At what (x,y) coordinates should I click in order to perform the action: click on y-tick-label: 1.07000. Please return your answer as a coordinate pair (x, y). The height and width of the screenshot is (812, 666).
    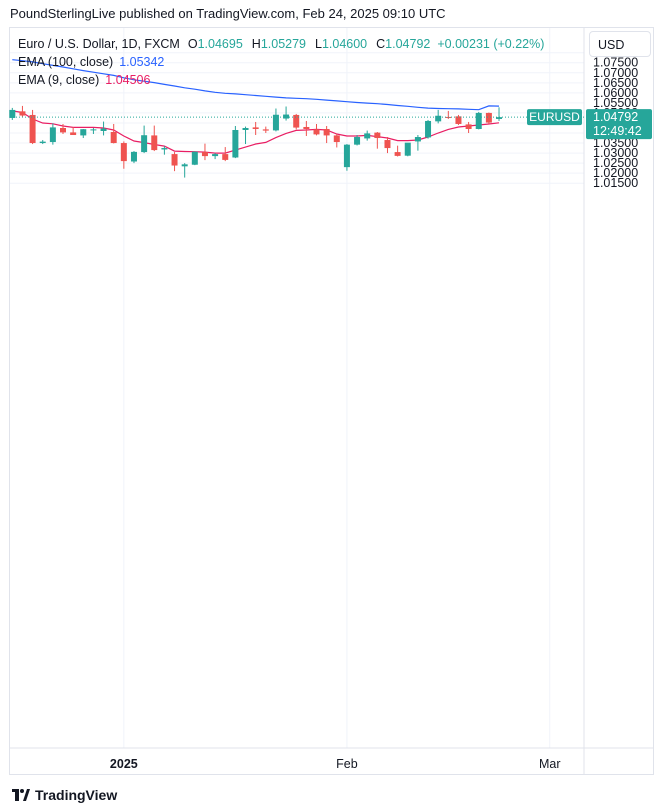
    Looking at the image, I should click on (615, 73).